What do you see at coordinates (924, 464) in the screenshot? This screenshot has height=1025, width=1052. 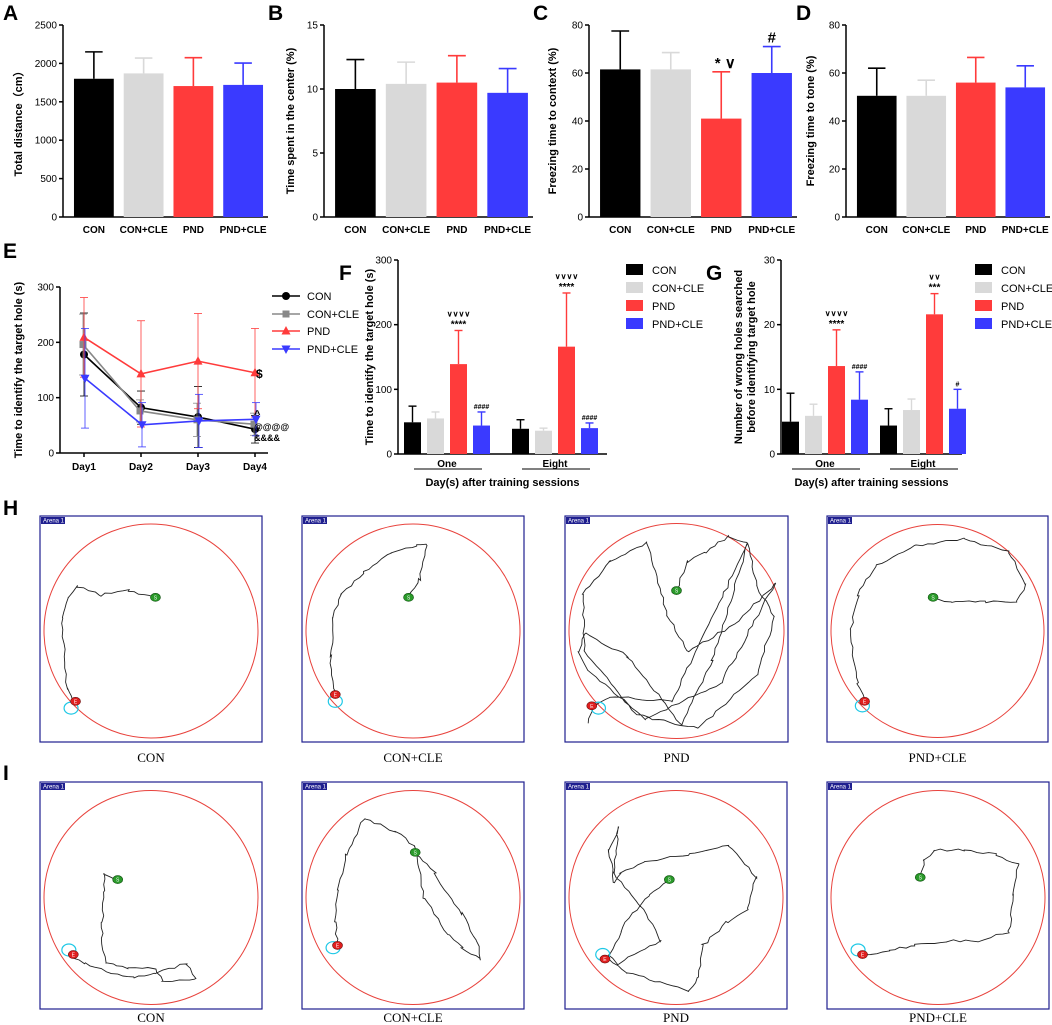 I see `x-category-label-eight: Eight` at bounding box center [924, 464].